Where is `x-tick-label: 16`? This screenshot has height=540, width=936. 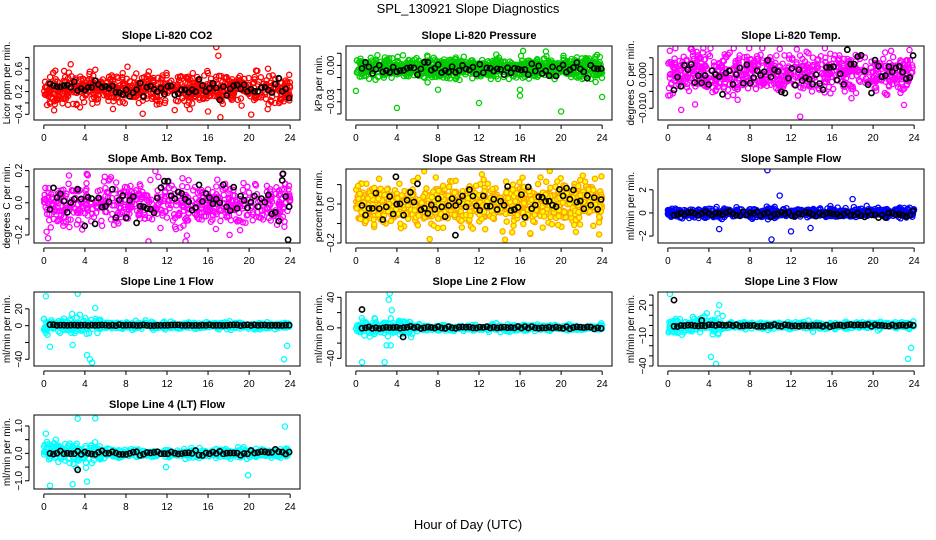
x-tick-label: 16 is located at coordinates (832, 138).